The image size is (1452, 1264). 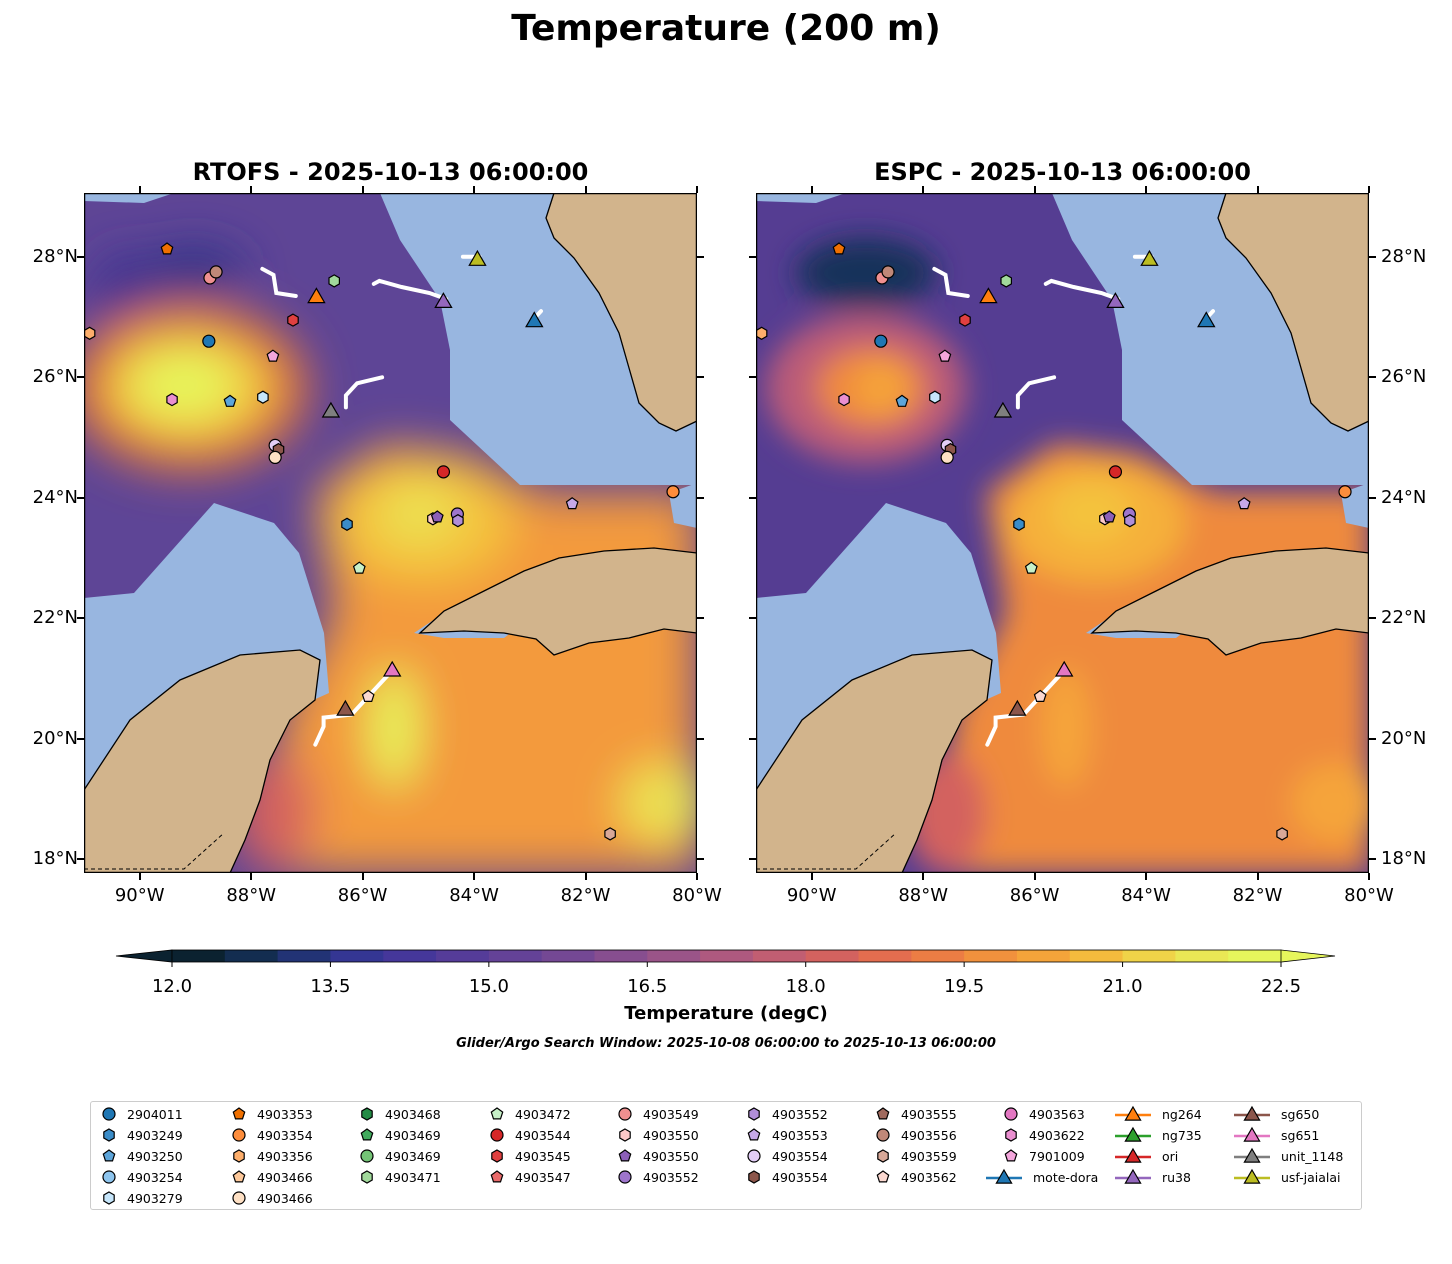 What do you see at coordinates (202, 761) in the screenshot?
I see `yucatan-land` at bounding box center [202, 761].